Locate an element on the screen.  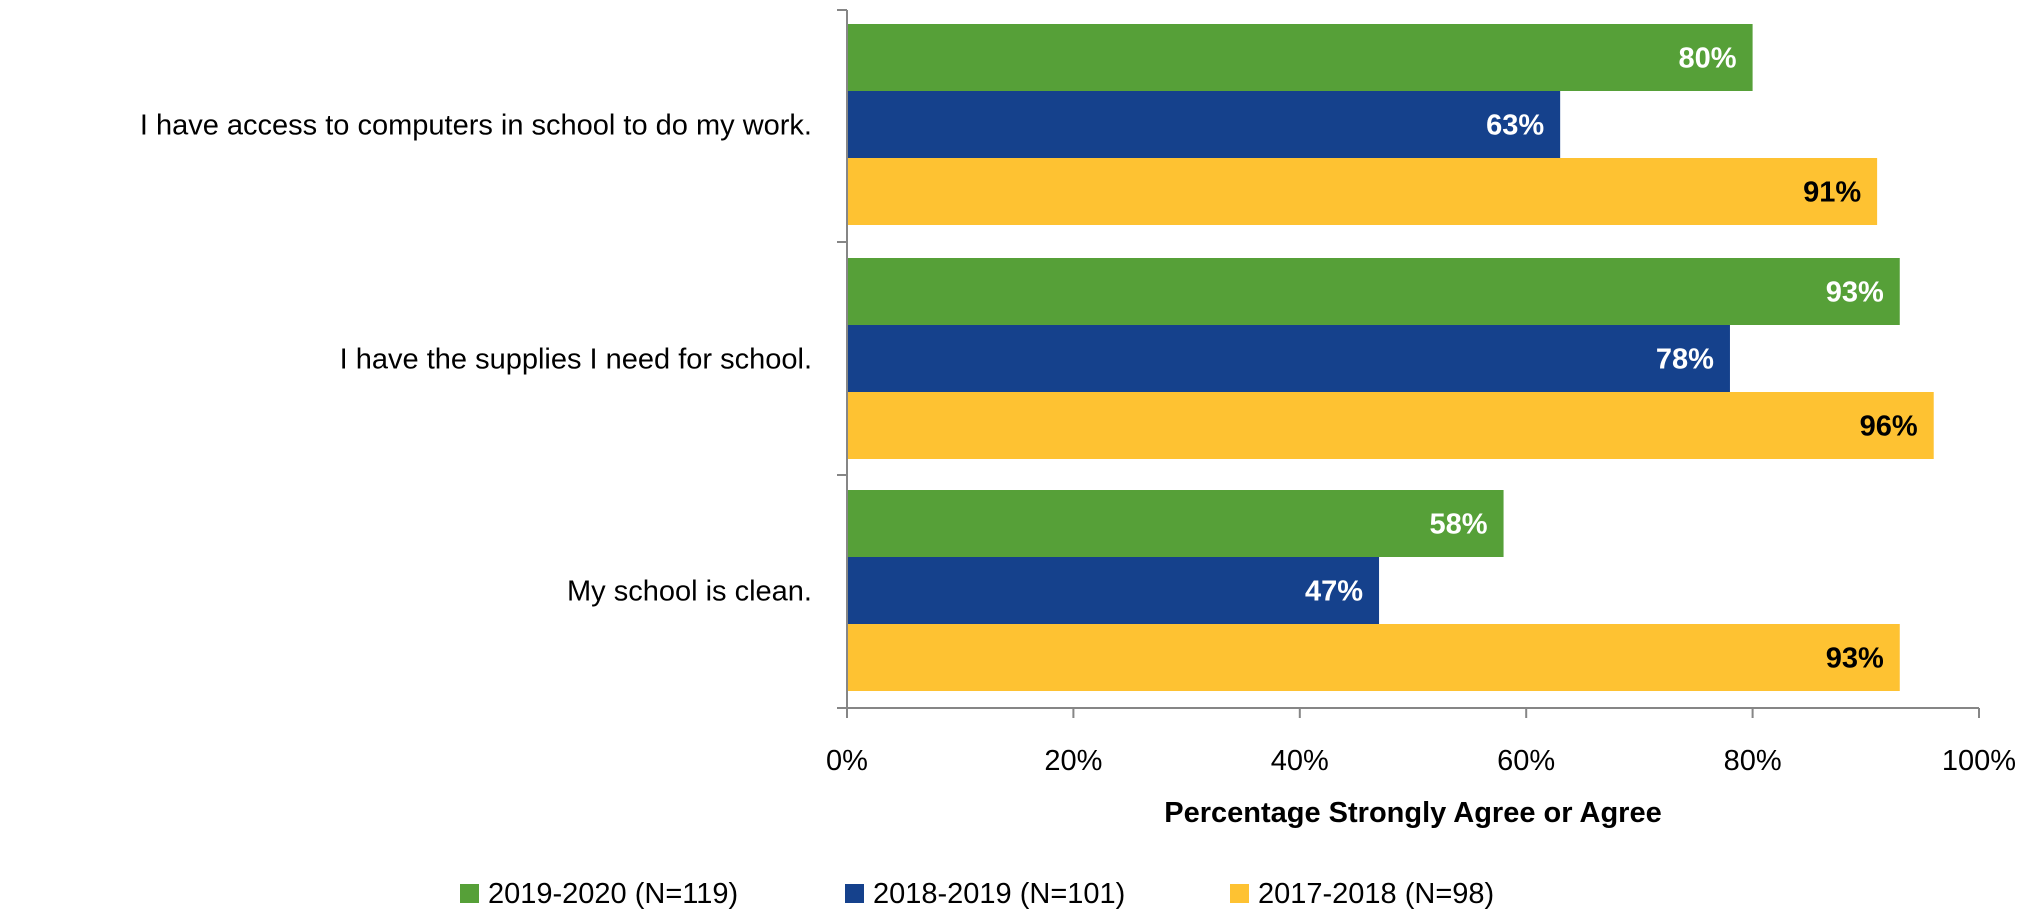
data-label: 47% is located at coordinates (1334, 592).